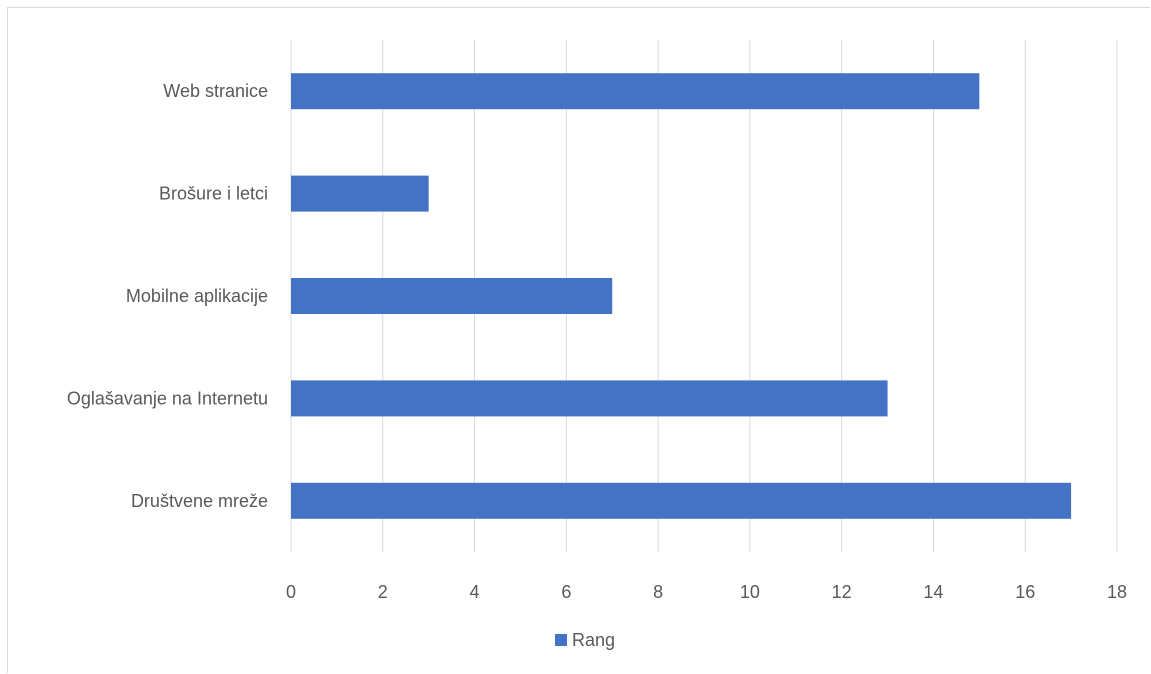 The image size is (1151, 674). Describe the element at coordinates (566, 592) in the screenshot. I see `x-tick-label: 6` at that location.